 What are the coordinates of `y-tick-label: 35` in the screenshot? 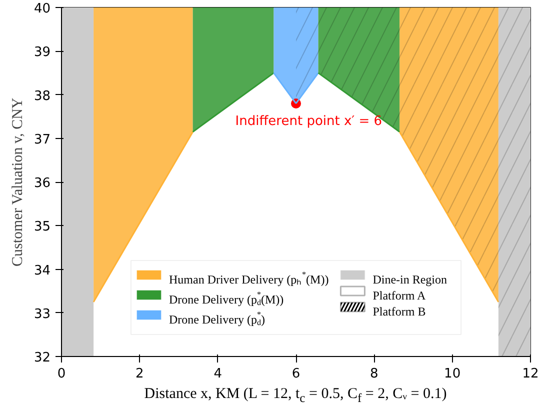 It's located at (42, 227).